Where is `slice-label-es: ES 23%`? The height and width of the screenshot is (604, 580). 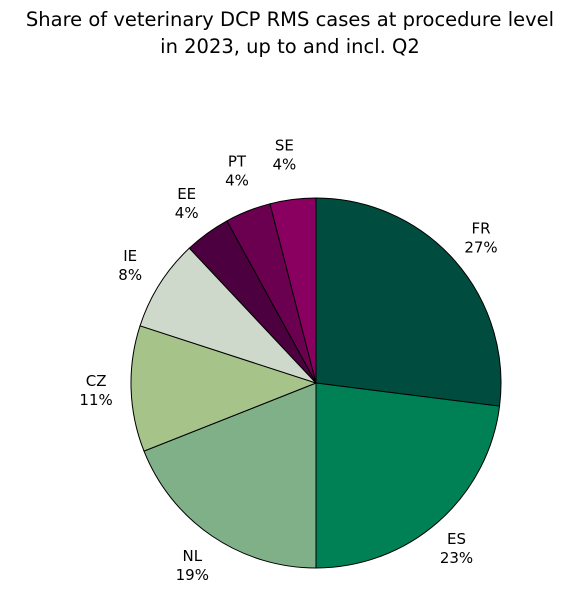
slice-label-es: ES 23% is located at coordinates (456, 548).